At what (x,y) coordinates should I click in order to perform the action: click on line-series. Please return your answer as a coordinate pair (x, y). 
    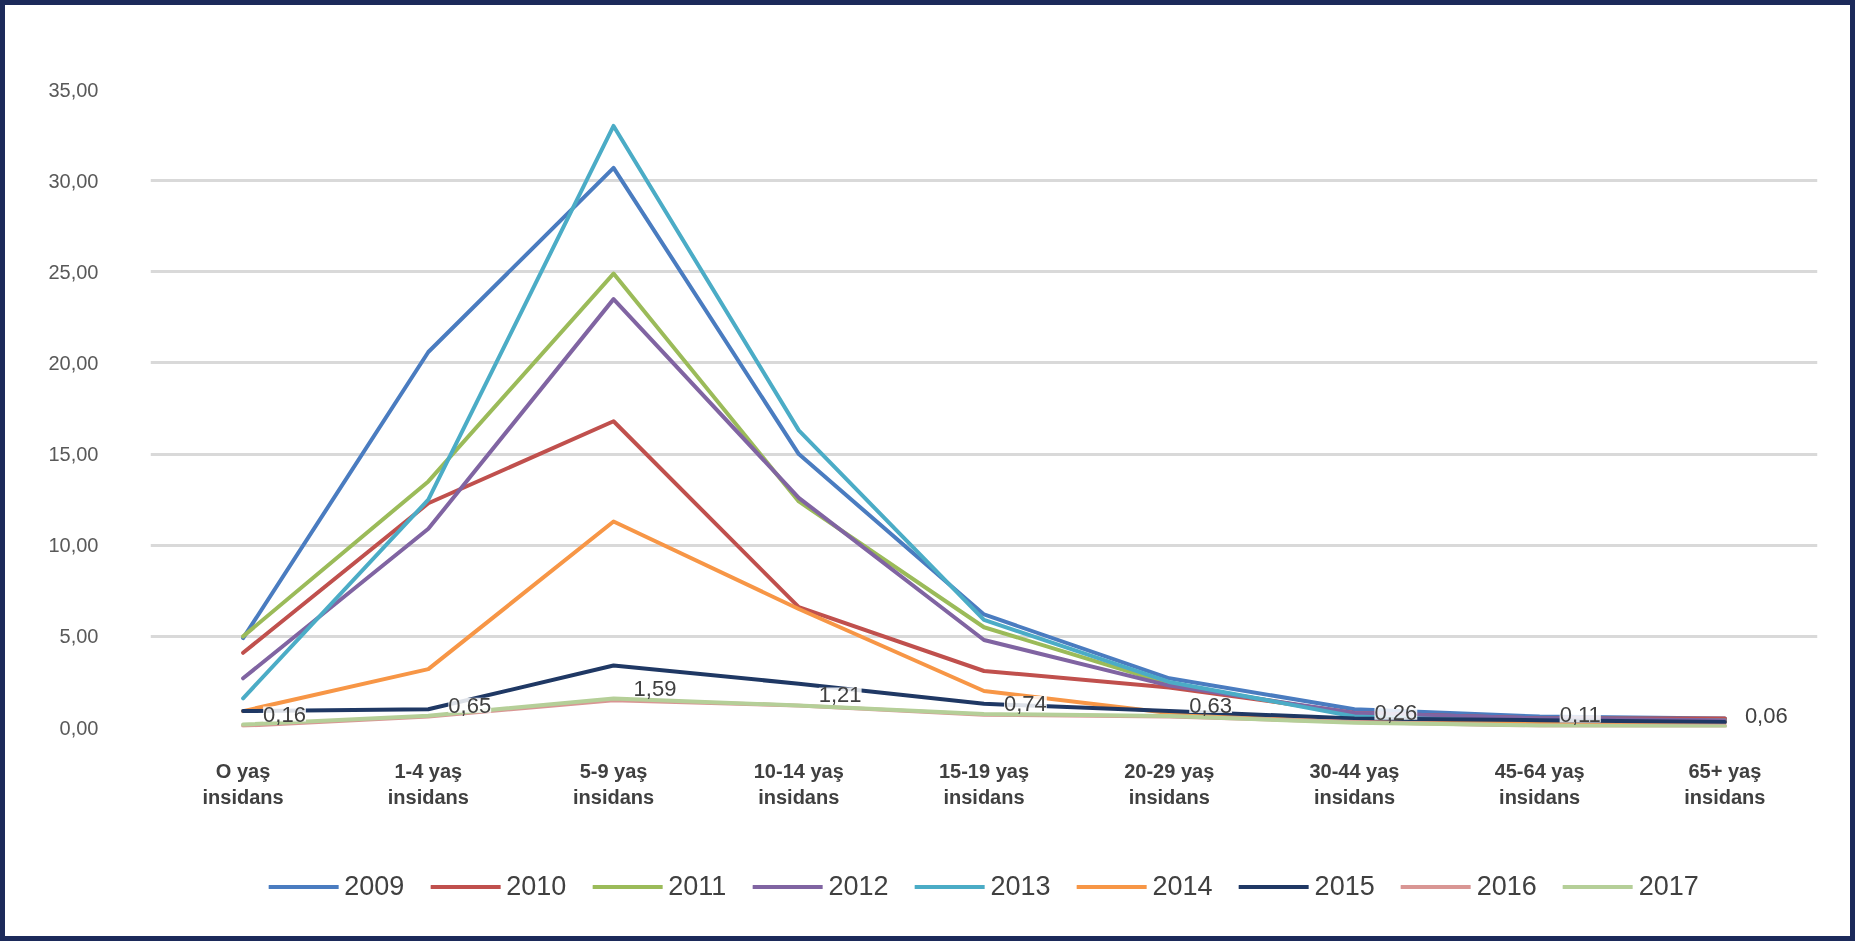
    Looking at the image, I should click on (984, 694).